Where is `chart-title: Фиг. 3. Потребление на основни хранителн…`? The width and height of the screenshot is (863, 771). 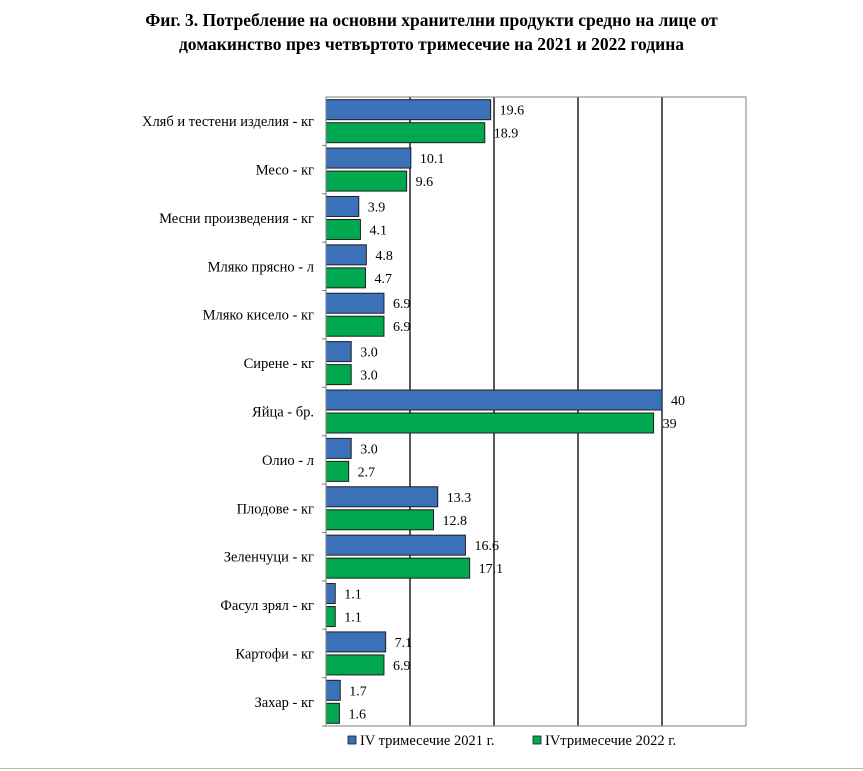
chart-title: Фиг. 3. Потребление на основни хранителн… is located at coordinates (431, 32).